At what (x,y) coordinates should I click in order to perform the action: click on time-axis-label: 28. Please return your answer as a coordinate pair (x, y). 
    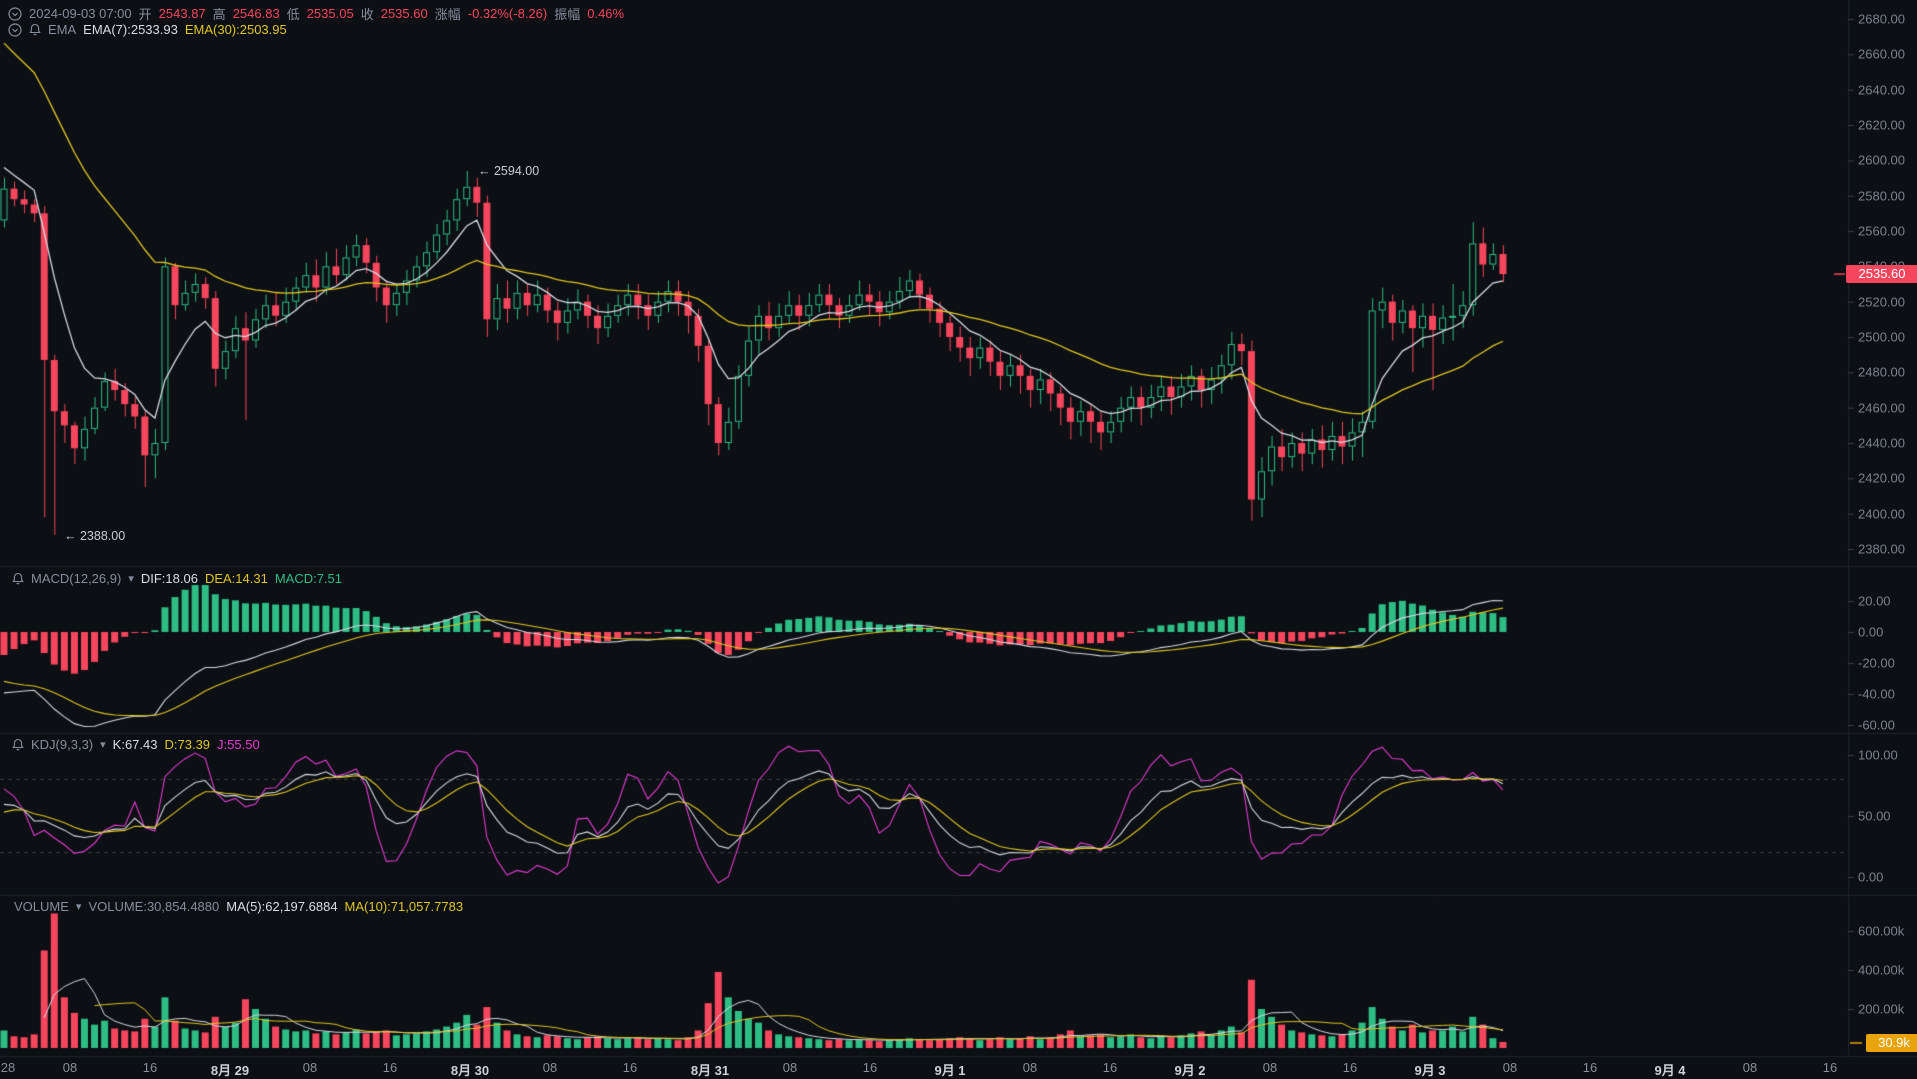
    Looking at the image, I should click on (8, 1067).